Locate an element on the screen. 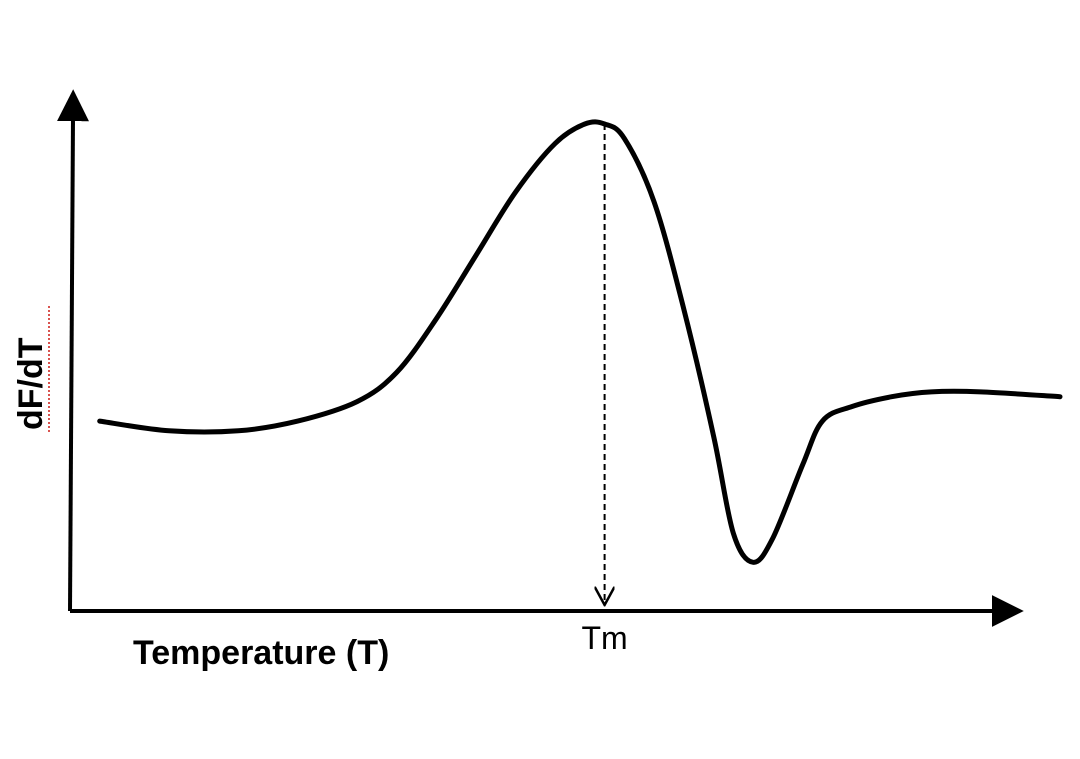 The image size is (1080, 759). y-axis is located at coordinates (72, 350).